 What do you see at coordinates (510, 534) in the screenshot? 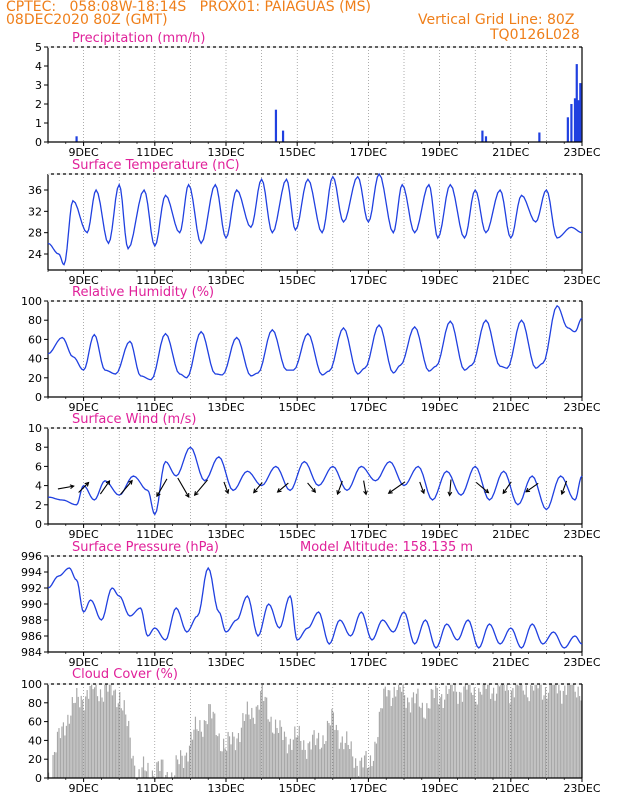
I see `x-tick-label: 21DEC` at bounding box center [510, 534].